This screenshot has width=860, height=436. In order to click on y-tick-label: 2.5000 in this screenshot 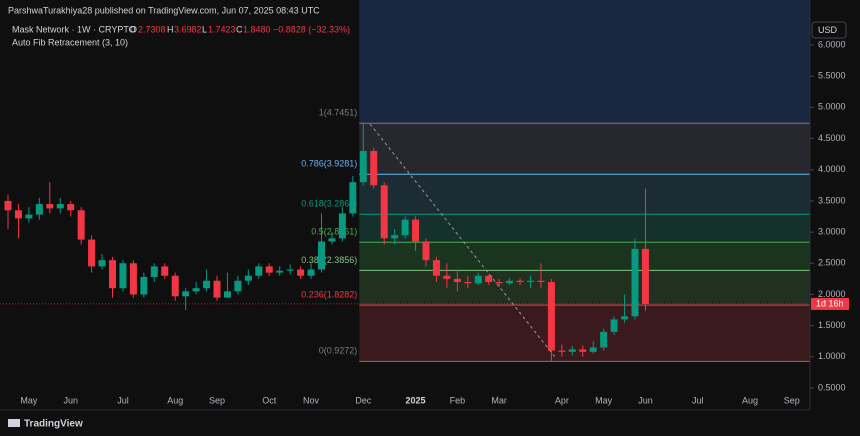, I will do `click(832, 263)`.